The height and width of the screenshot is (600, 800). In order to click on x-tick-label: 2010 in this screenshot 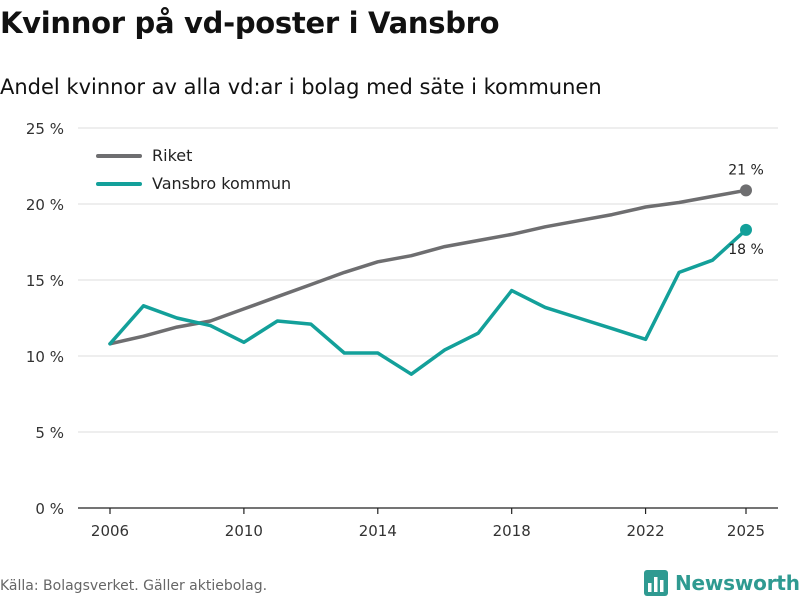, I will do `click(244, 531)`.